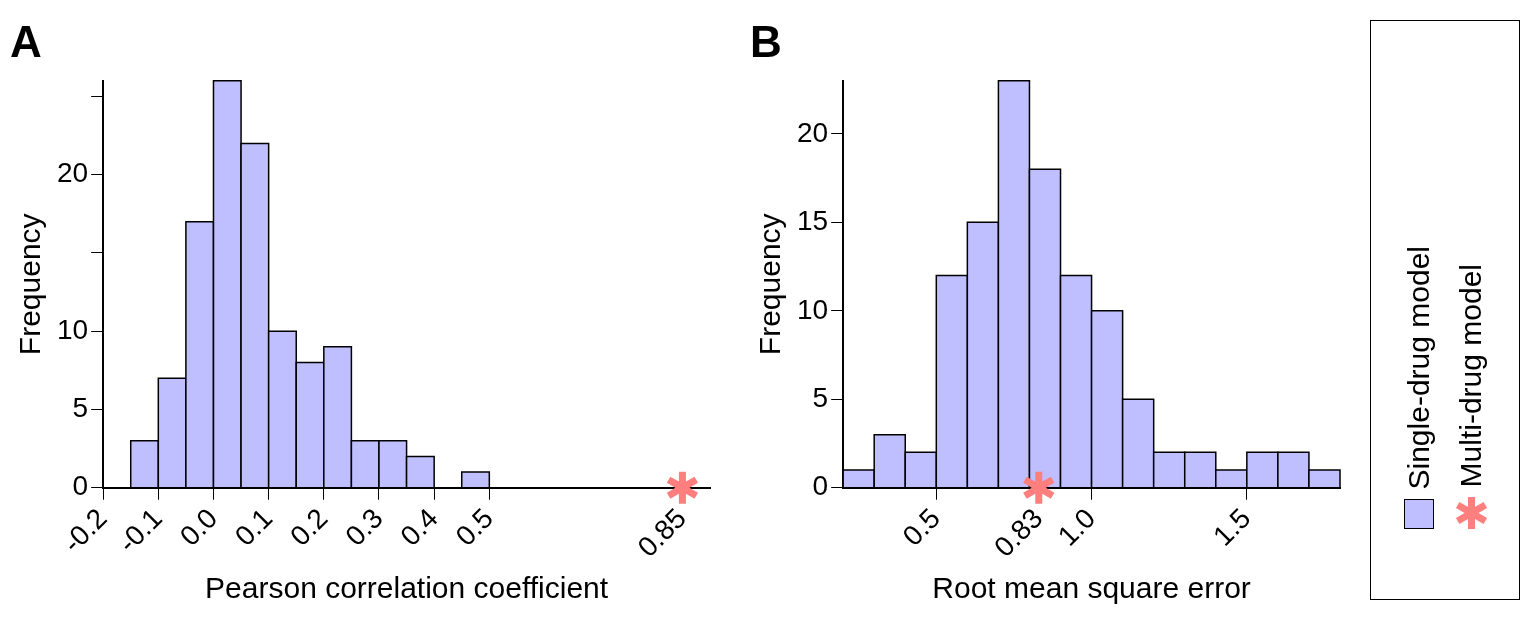  Describe the element at coordinates (26, 41) in the screenshot. I see `chart-title: A` at that location.